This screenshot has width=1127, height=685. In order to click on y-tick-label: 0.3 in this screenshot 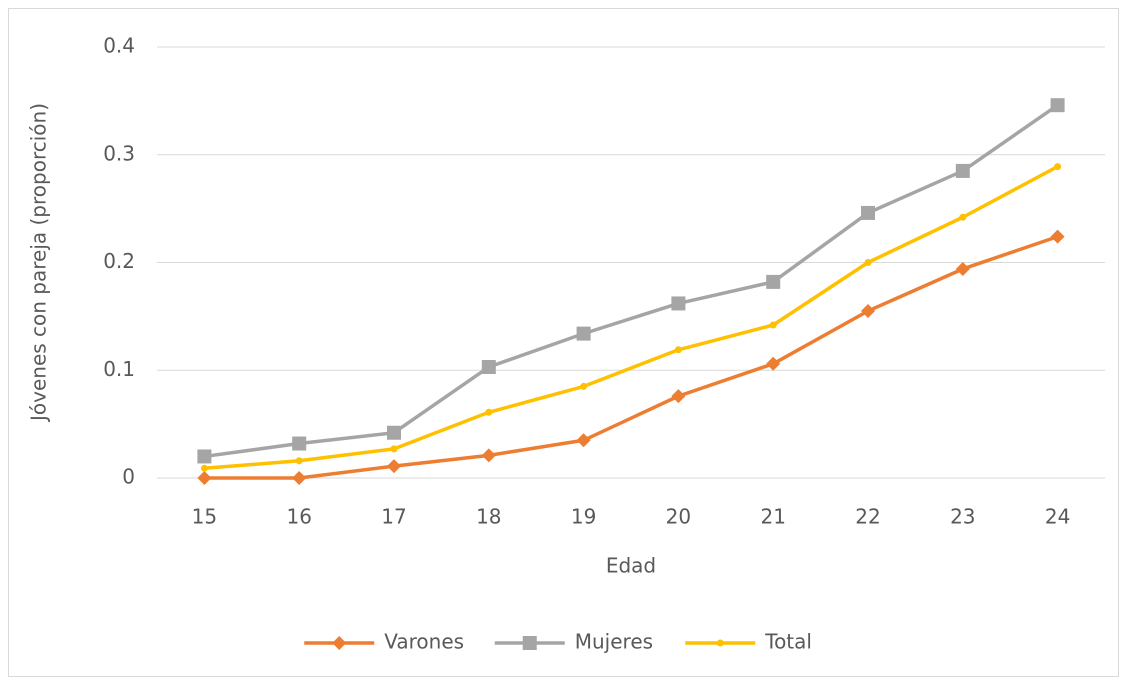, I will do `click(119, 153)`.